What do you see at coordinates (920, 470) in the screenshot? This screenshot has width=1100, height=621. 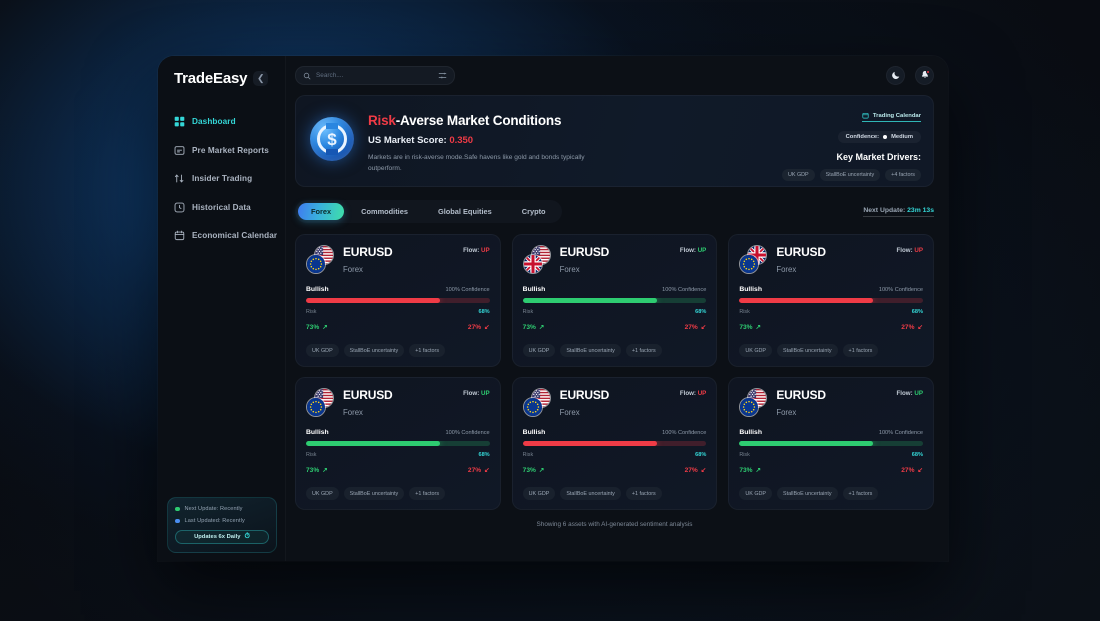 I see `arrow-down-left-icon: ↙` at bounding box center [920, 470].